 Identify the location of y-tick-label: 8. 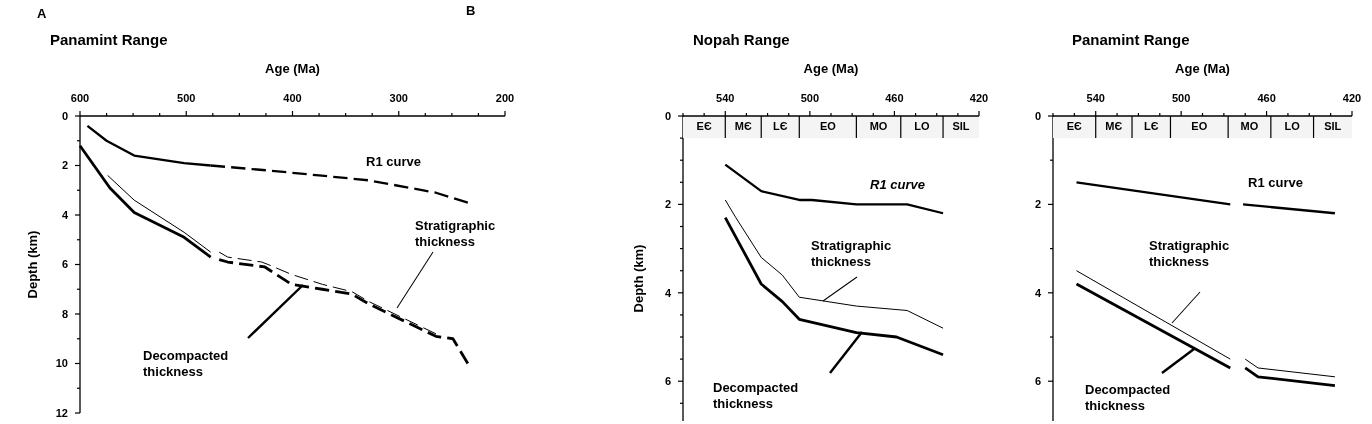
(64, 313).